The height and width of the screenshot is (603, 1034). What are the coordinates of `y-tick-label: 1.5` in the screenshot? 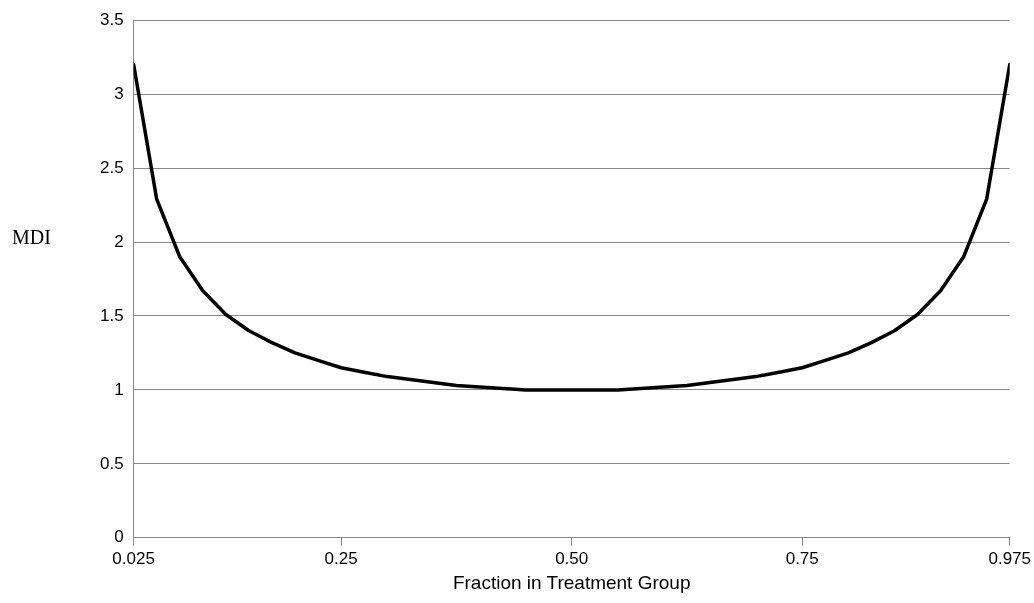 It's located at (111, 315).